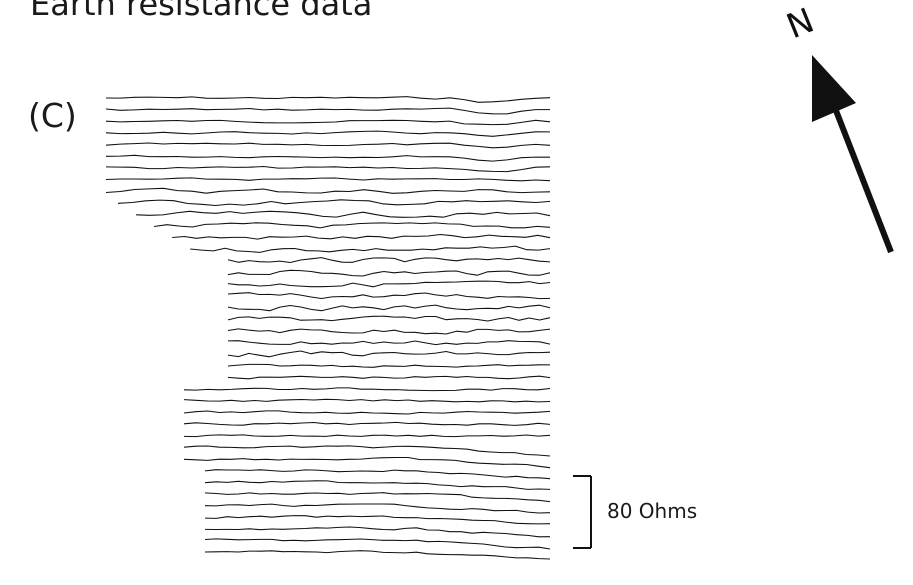 The image size is (913, 585). I want to click on figure-title: Earth resistance data, so click(201, 11).